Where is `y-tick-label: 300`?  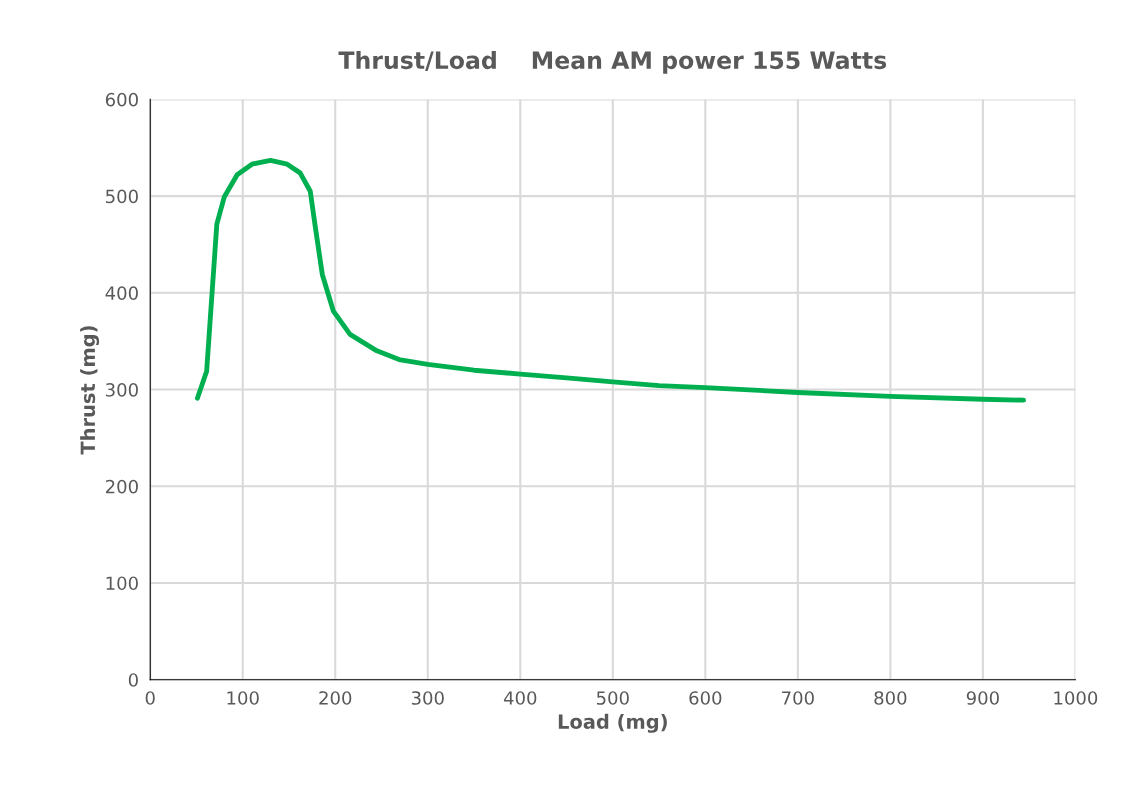
y-tick-label: 300 is located at coordinates (122, 390).